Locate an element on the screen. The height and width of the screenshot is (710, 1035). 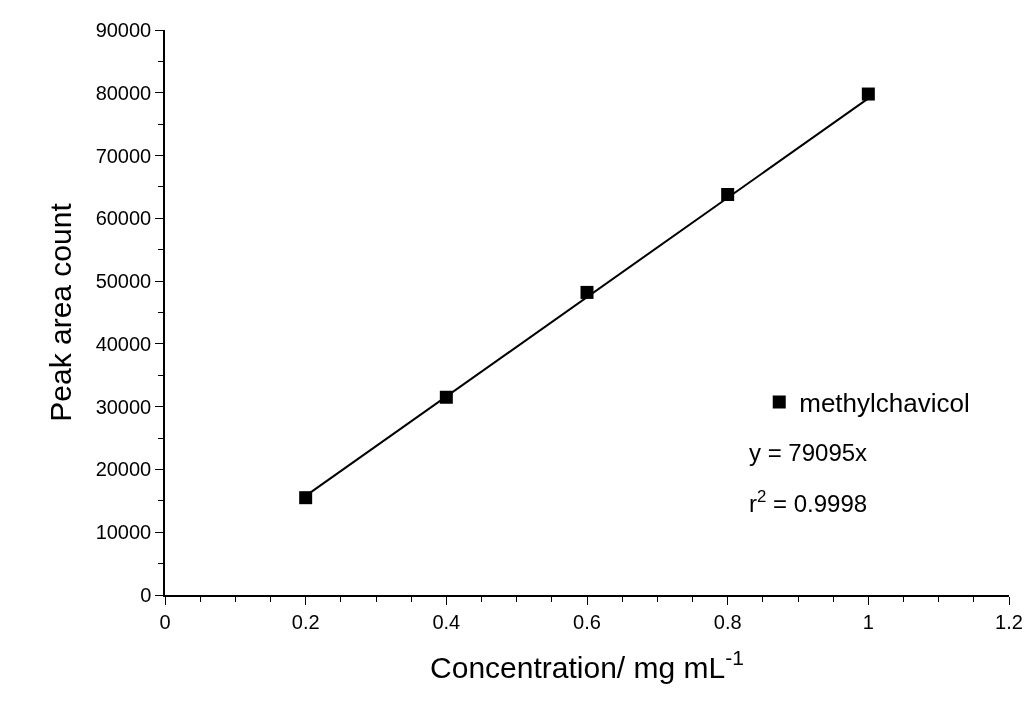
x-axis-title: Concentration/ mg mL$^{-1}$ is located at coordinates (587, 665).